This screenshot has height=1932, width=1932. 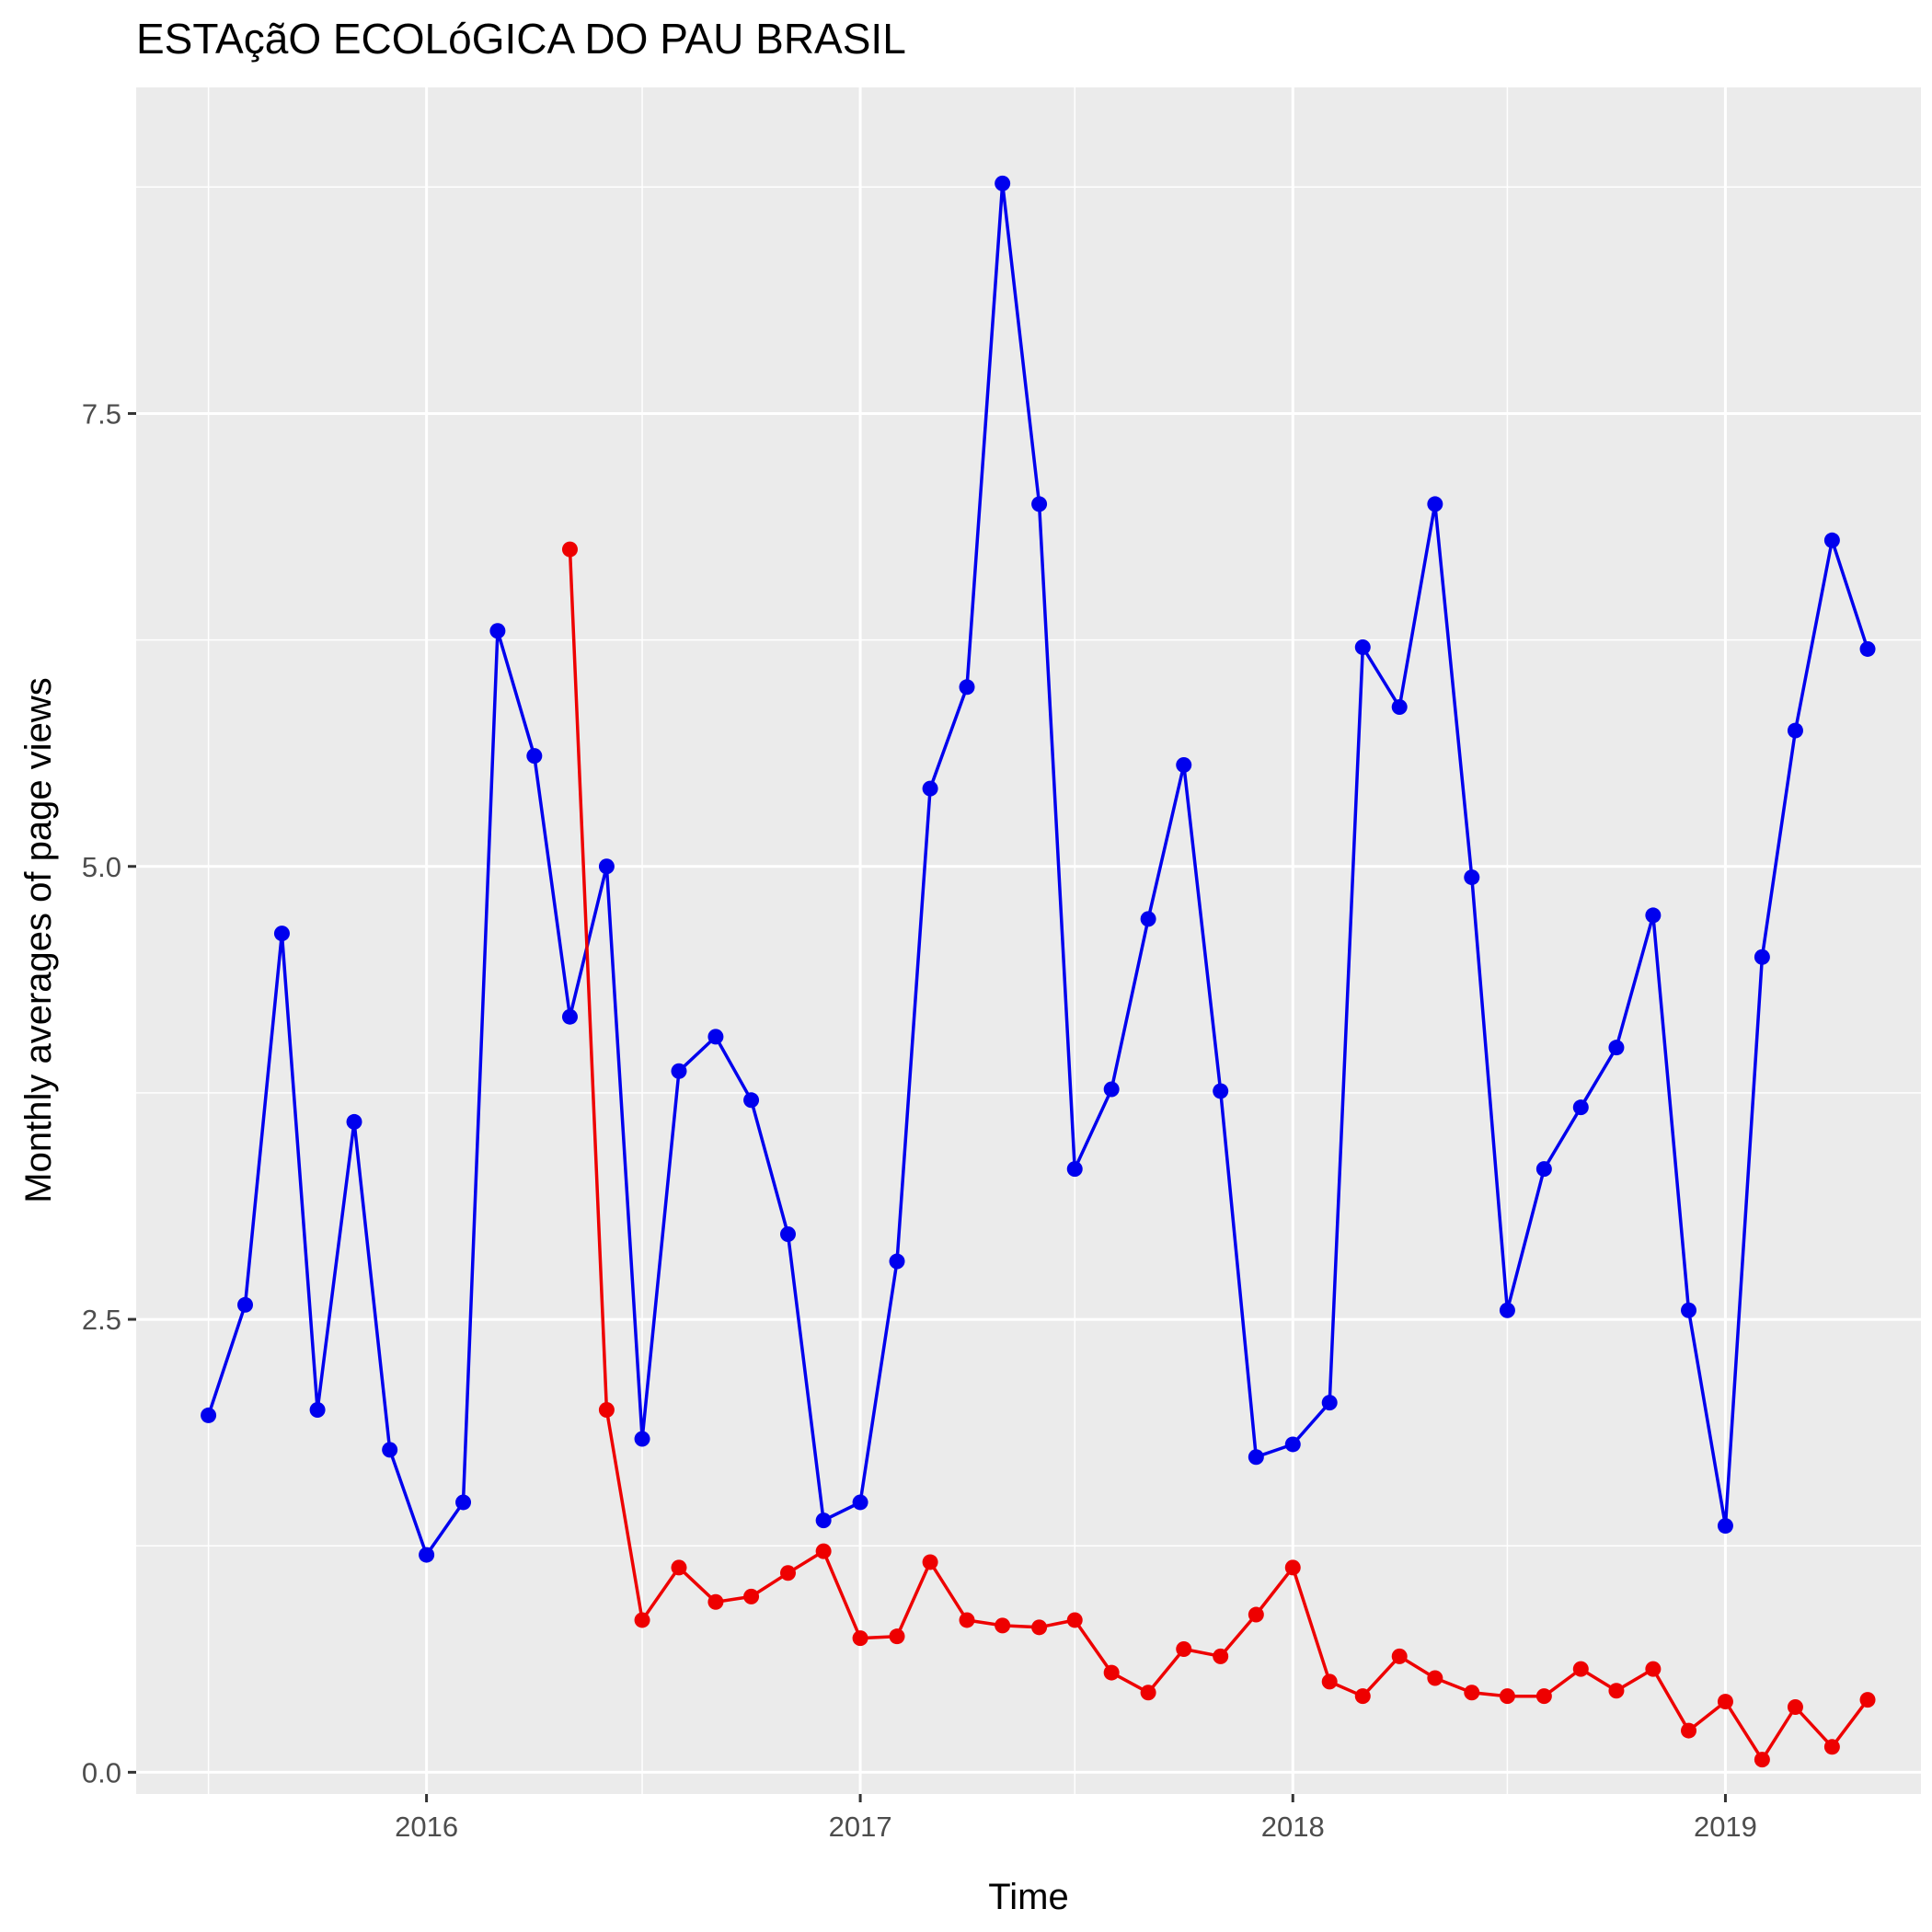 I want to click on x-axis: 2016 2017 2018 2019, so click(x=1076, y=1818).